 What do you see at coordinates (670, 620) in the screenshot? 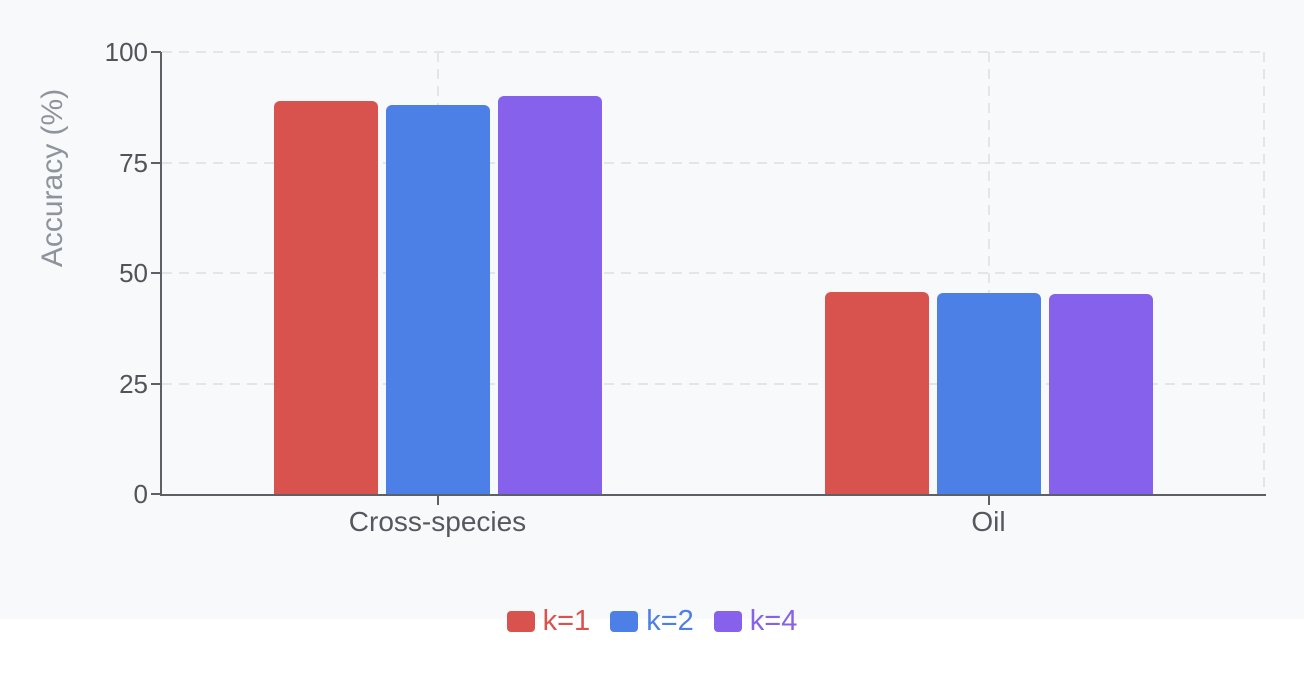
I see `legend-label-k=2: k=2` at bounding box center [670, 620].